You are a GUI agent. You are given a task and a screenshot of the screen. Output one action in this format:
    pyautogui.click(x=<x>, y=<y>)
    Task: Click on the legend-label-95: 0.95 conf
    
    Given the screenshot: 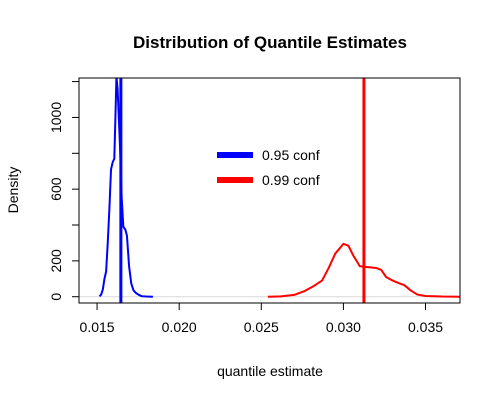 What is the action you would take?
    pyautogui.click(x=291, y=155)
    